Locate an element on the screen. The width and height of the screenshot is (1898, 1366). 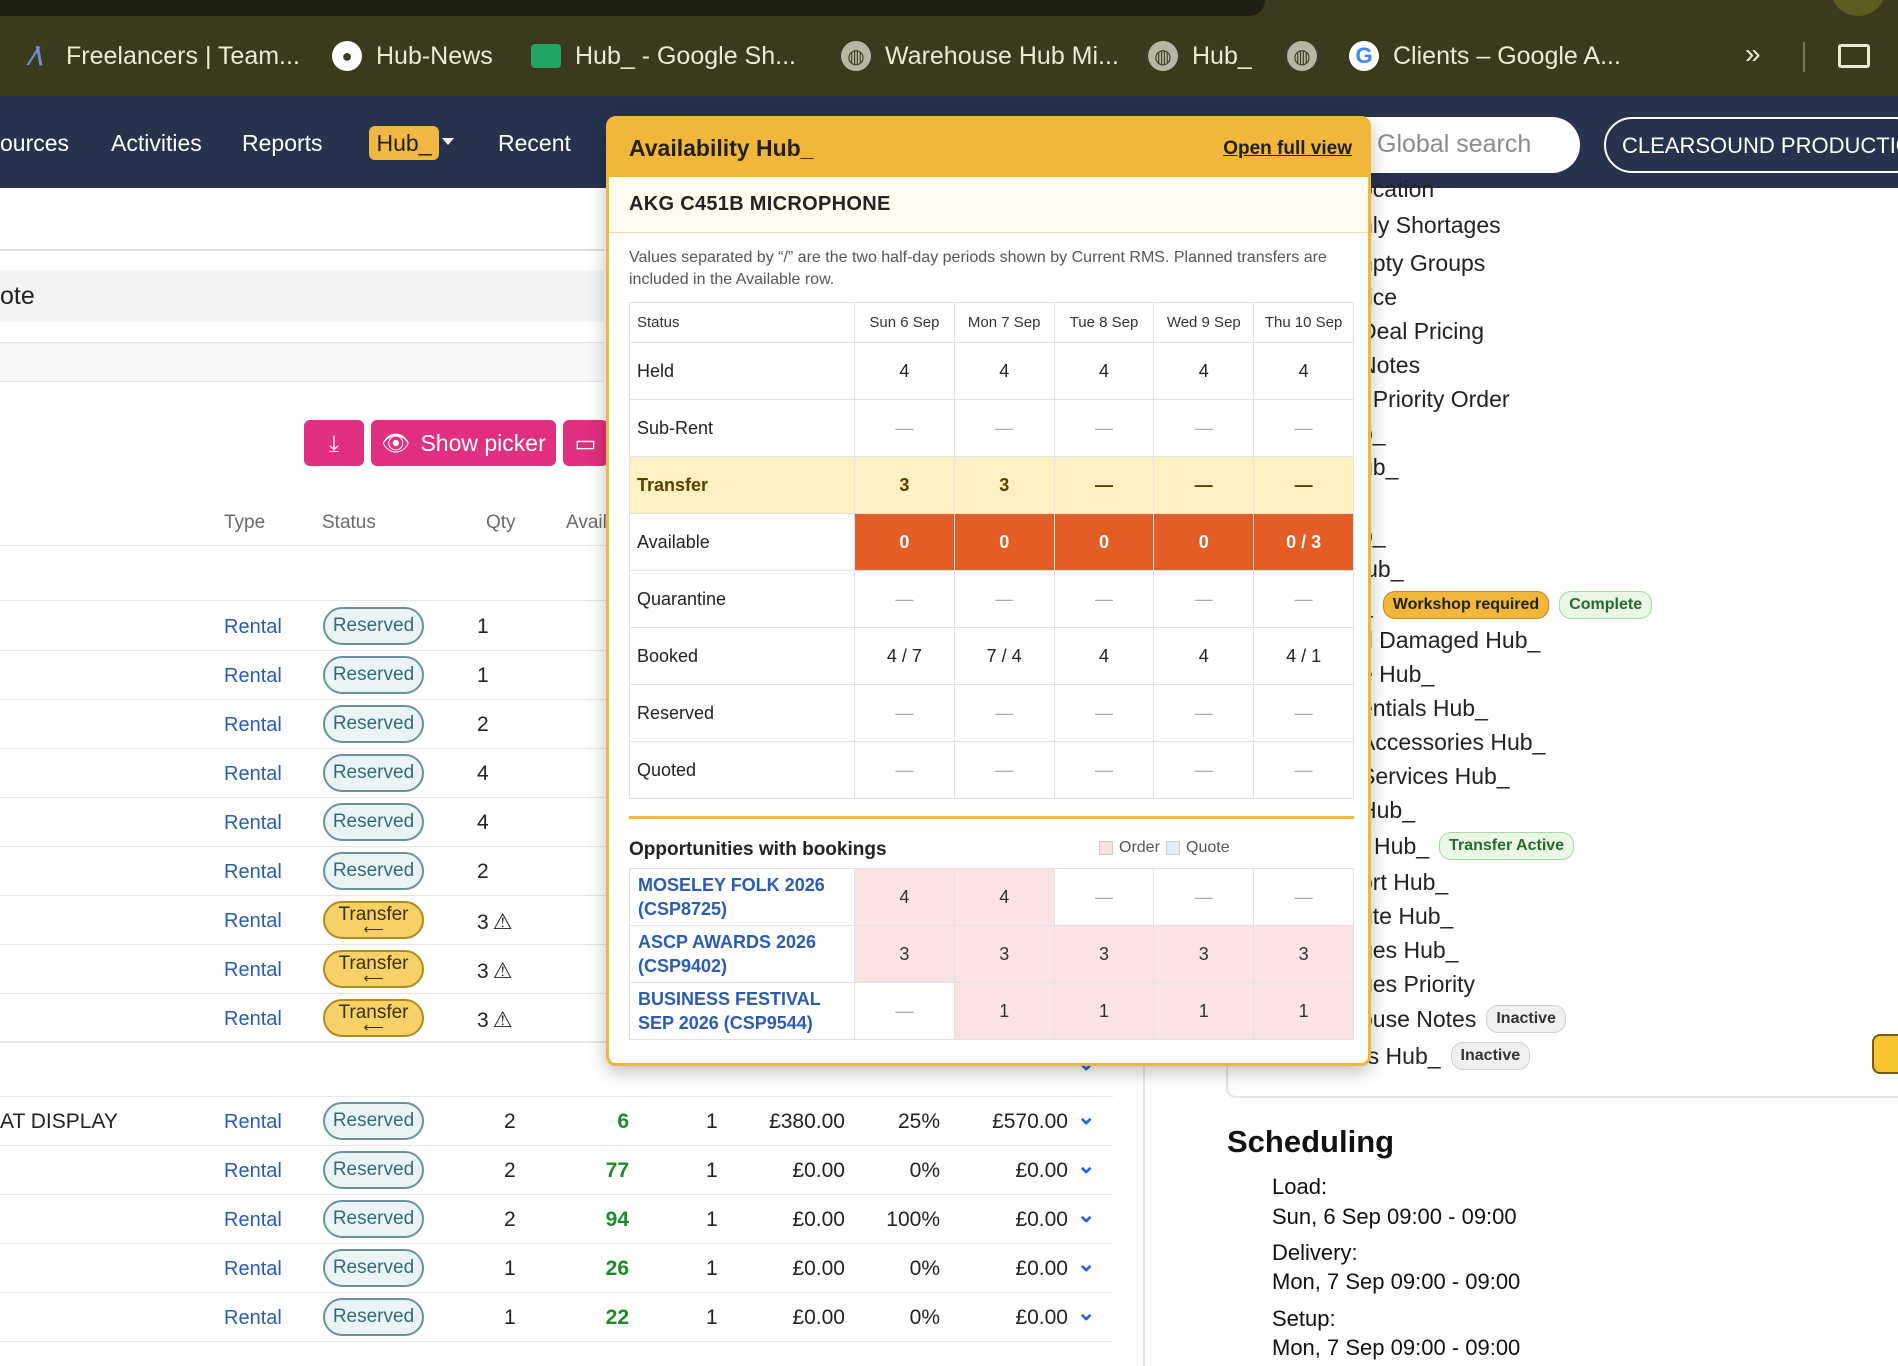
qty-value: 4 is located at coordinates (483, 773).